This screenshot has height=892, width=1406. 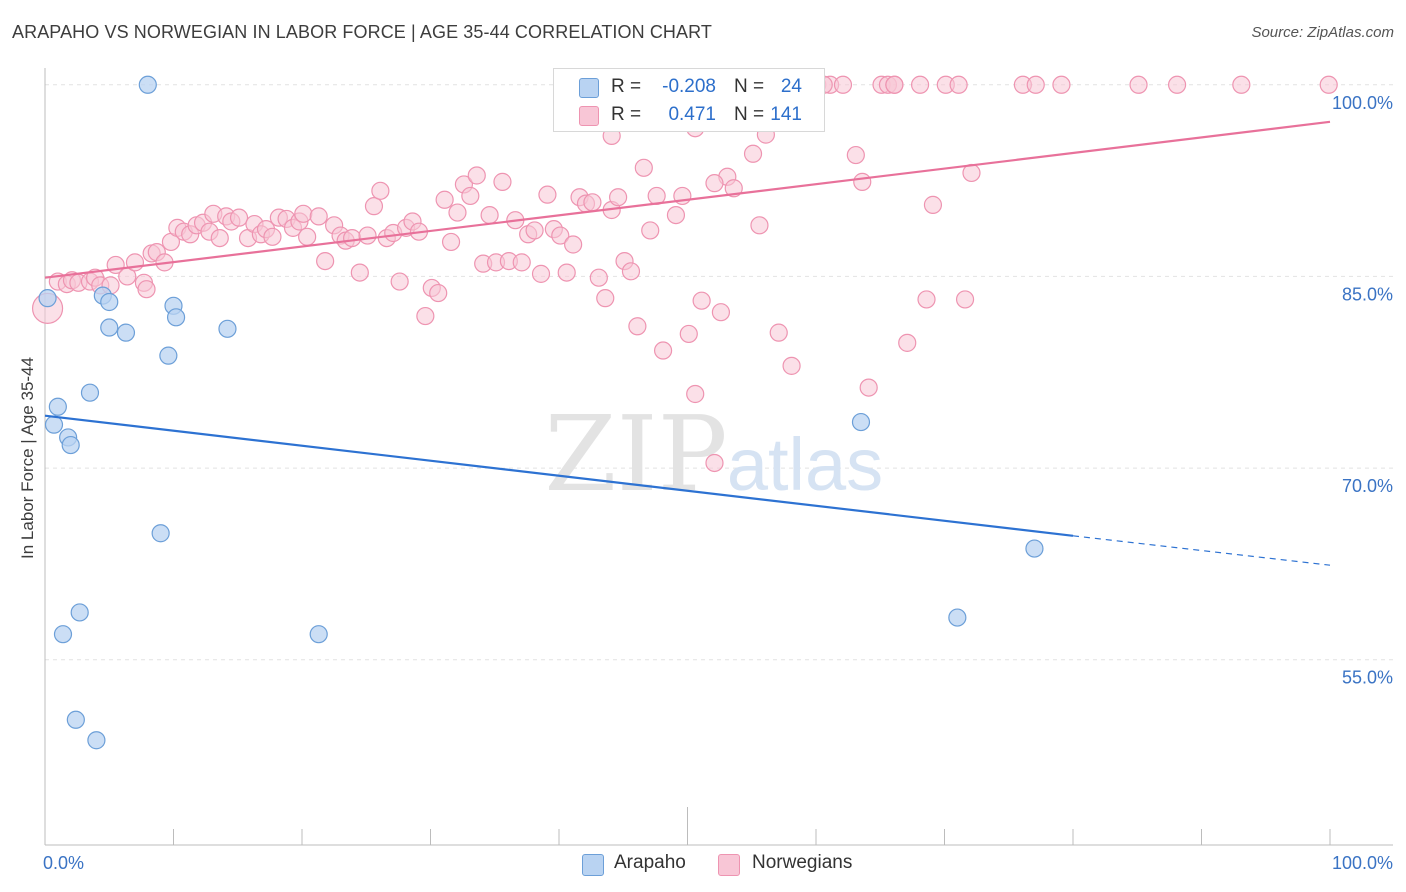 I want to click on watermark-zip: ZIP, so click(x=635, y=454).